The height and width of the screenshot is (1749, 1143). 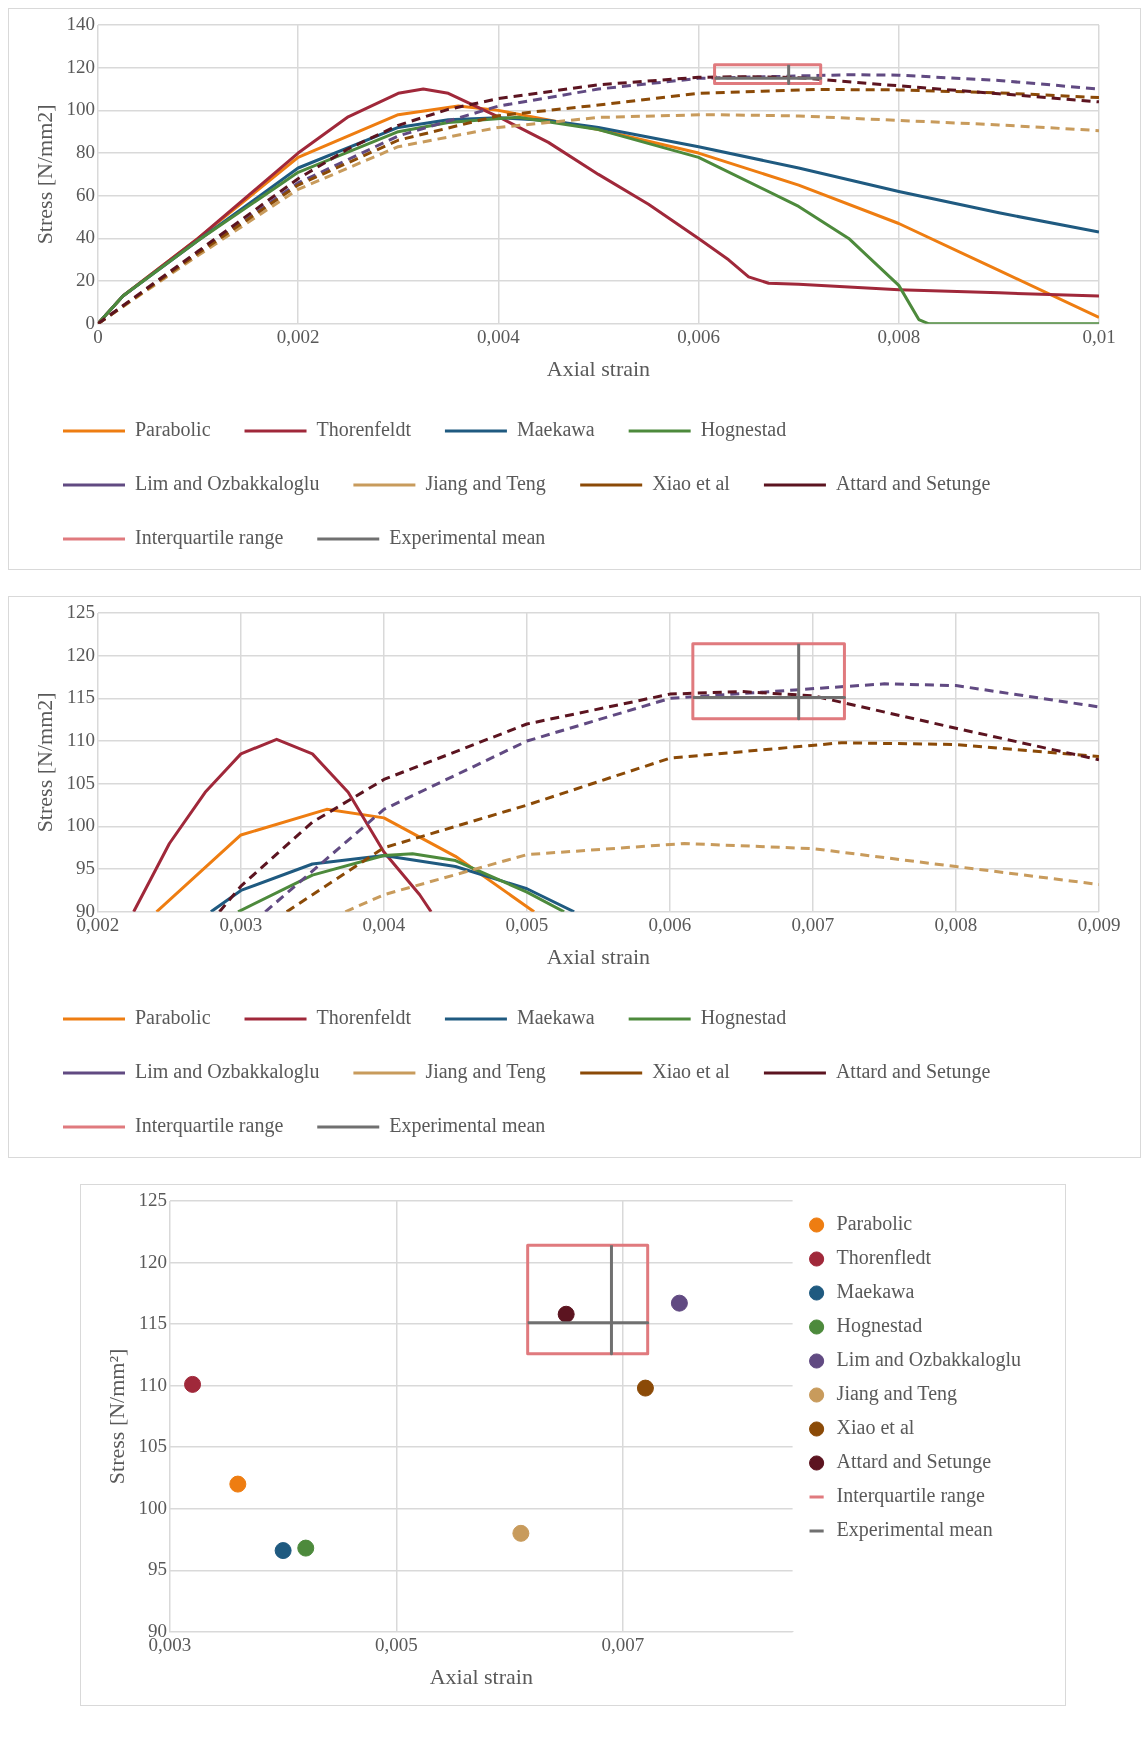 I want to click on y-tick-label: 80, so click(x=85, y=152).